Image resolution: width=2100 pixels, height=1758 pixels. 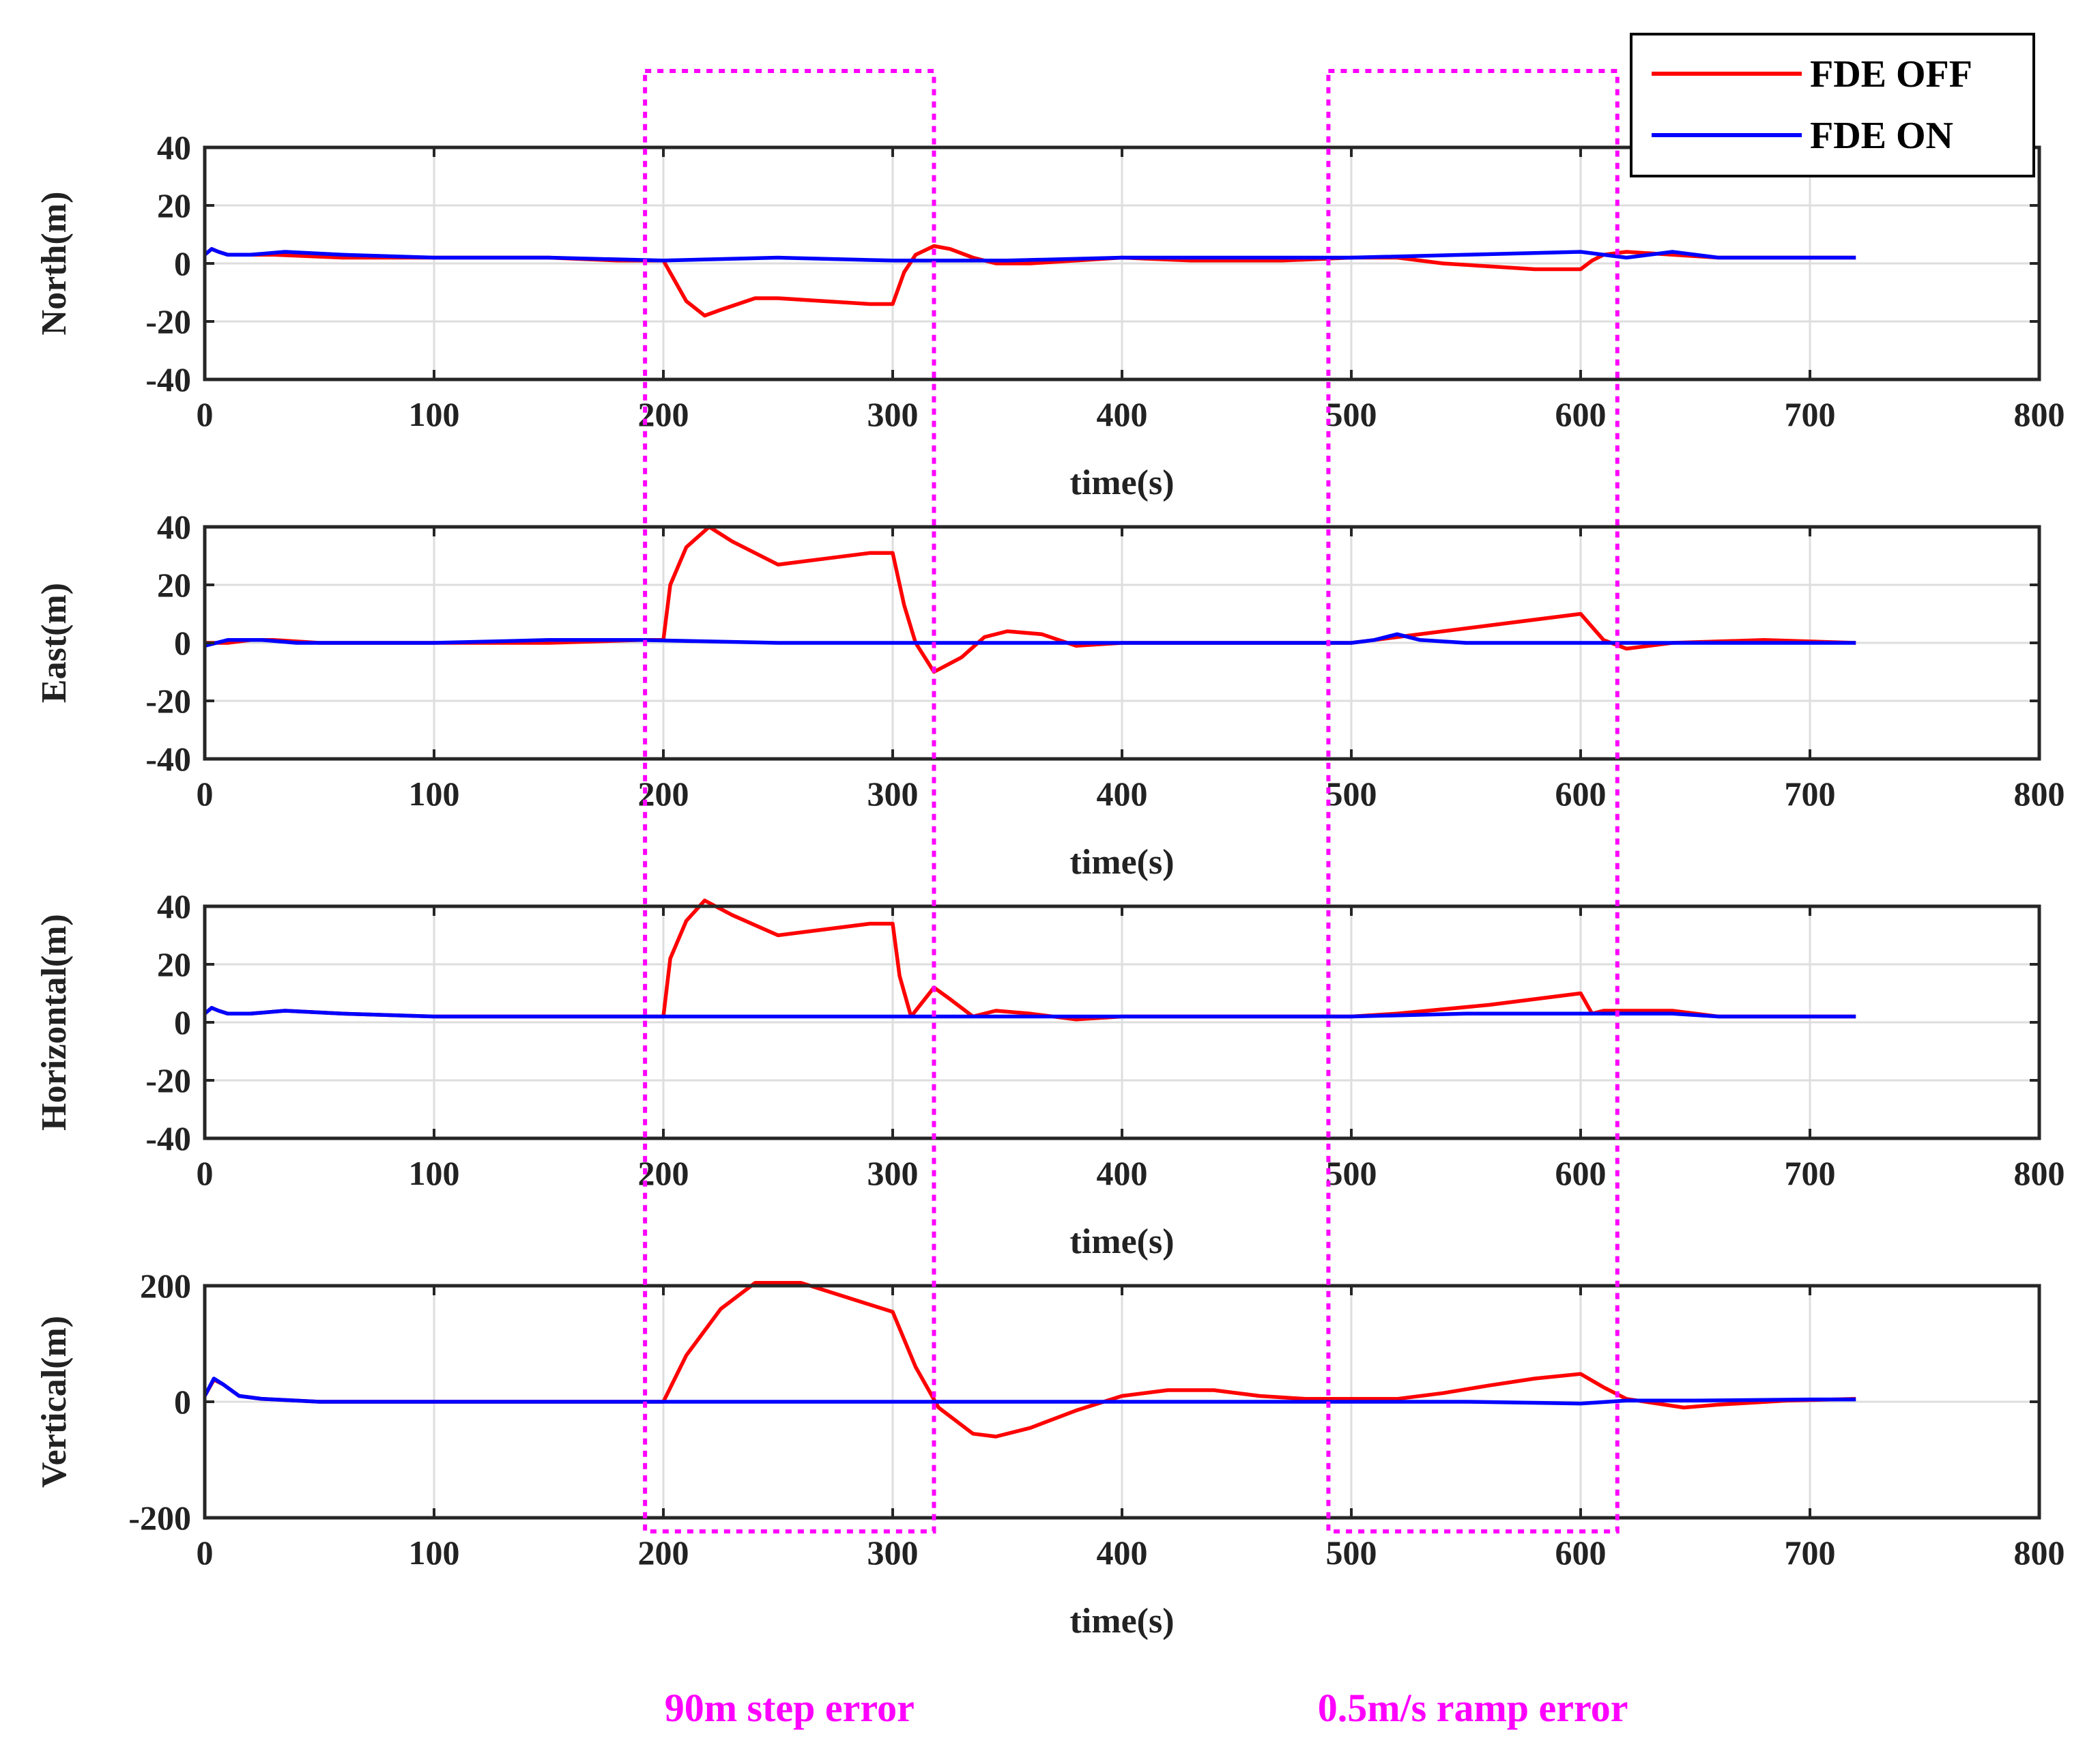 What do you see at coordinates (54, 643) in the screenshot?
I see `y-axis-label: East(m)` at bounding box center [54, 643].